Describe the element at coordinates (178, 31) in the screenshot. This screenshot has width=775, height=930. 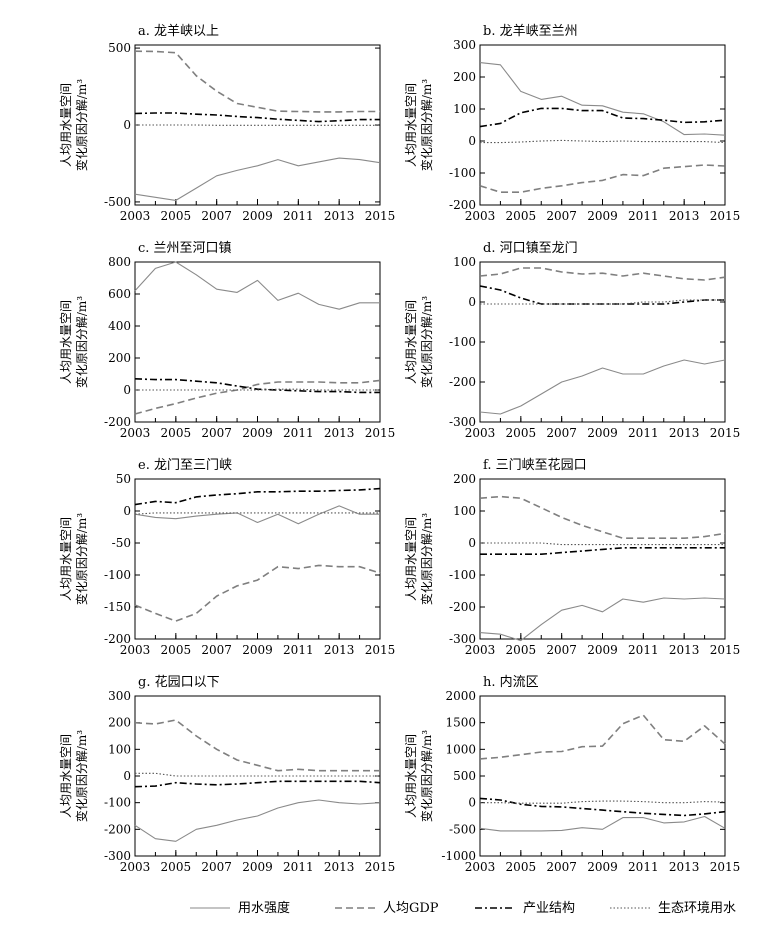
I see `panel-title: a. 龙羊峡以上` at that location.